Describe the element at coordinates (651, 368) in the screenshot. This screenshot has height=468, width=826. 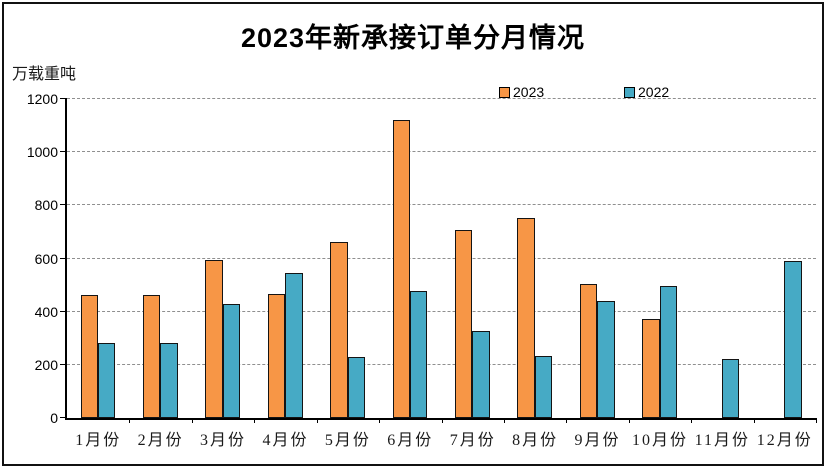
I see `bar-2023-m10` at that location.